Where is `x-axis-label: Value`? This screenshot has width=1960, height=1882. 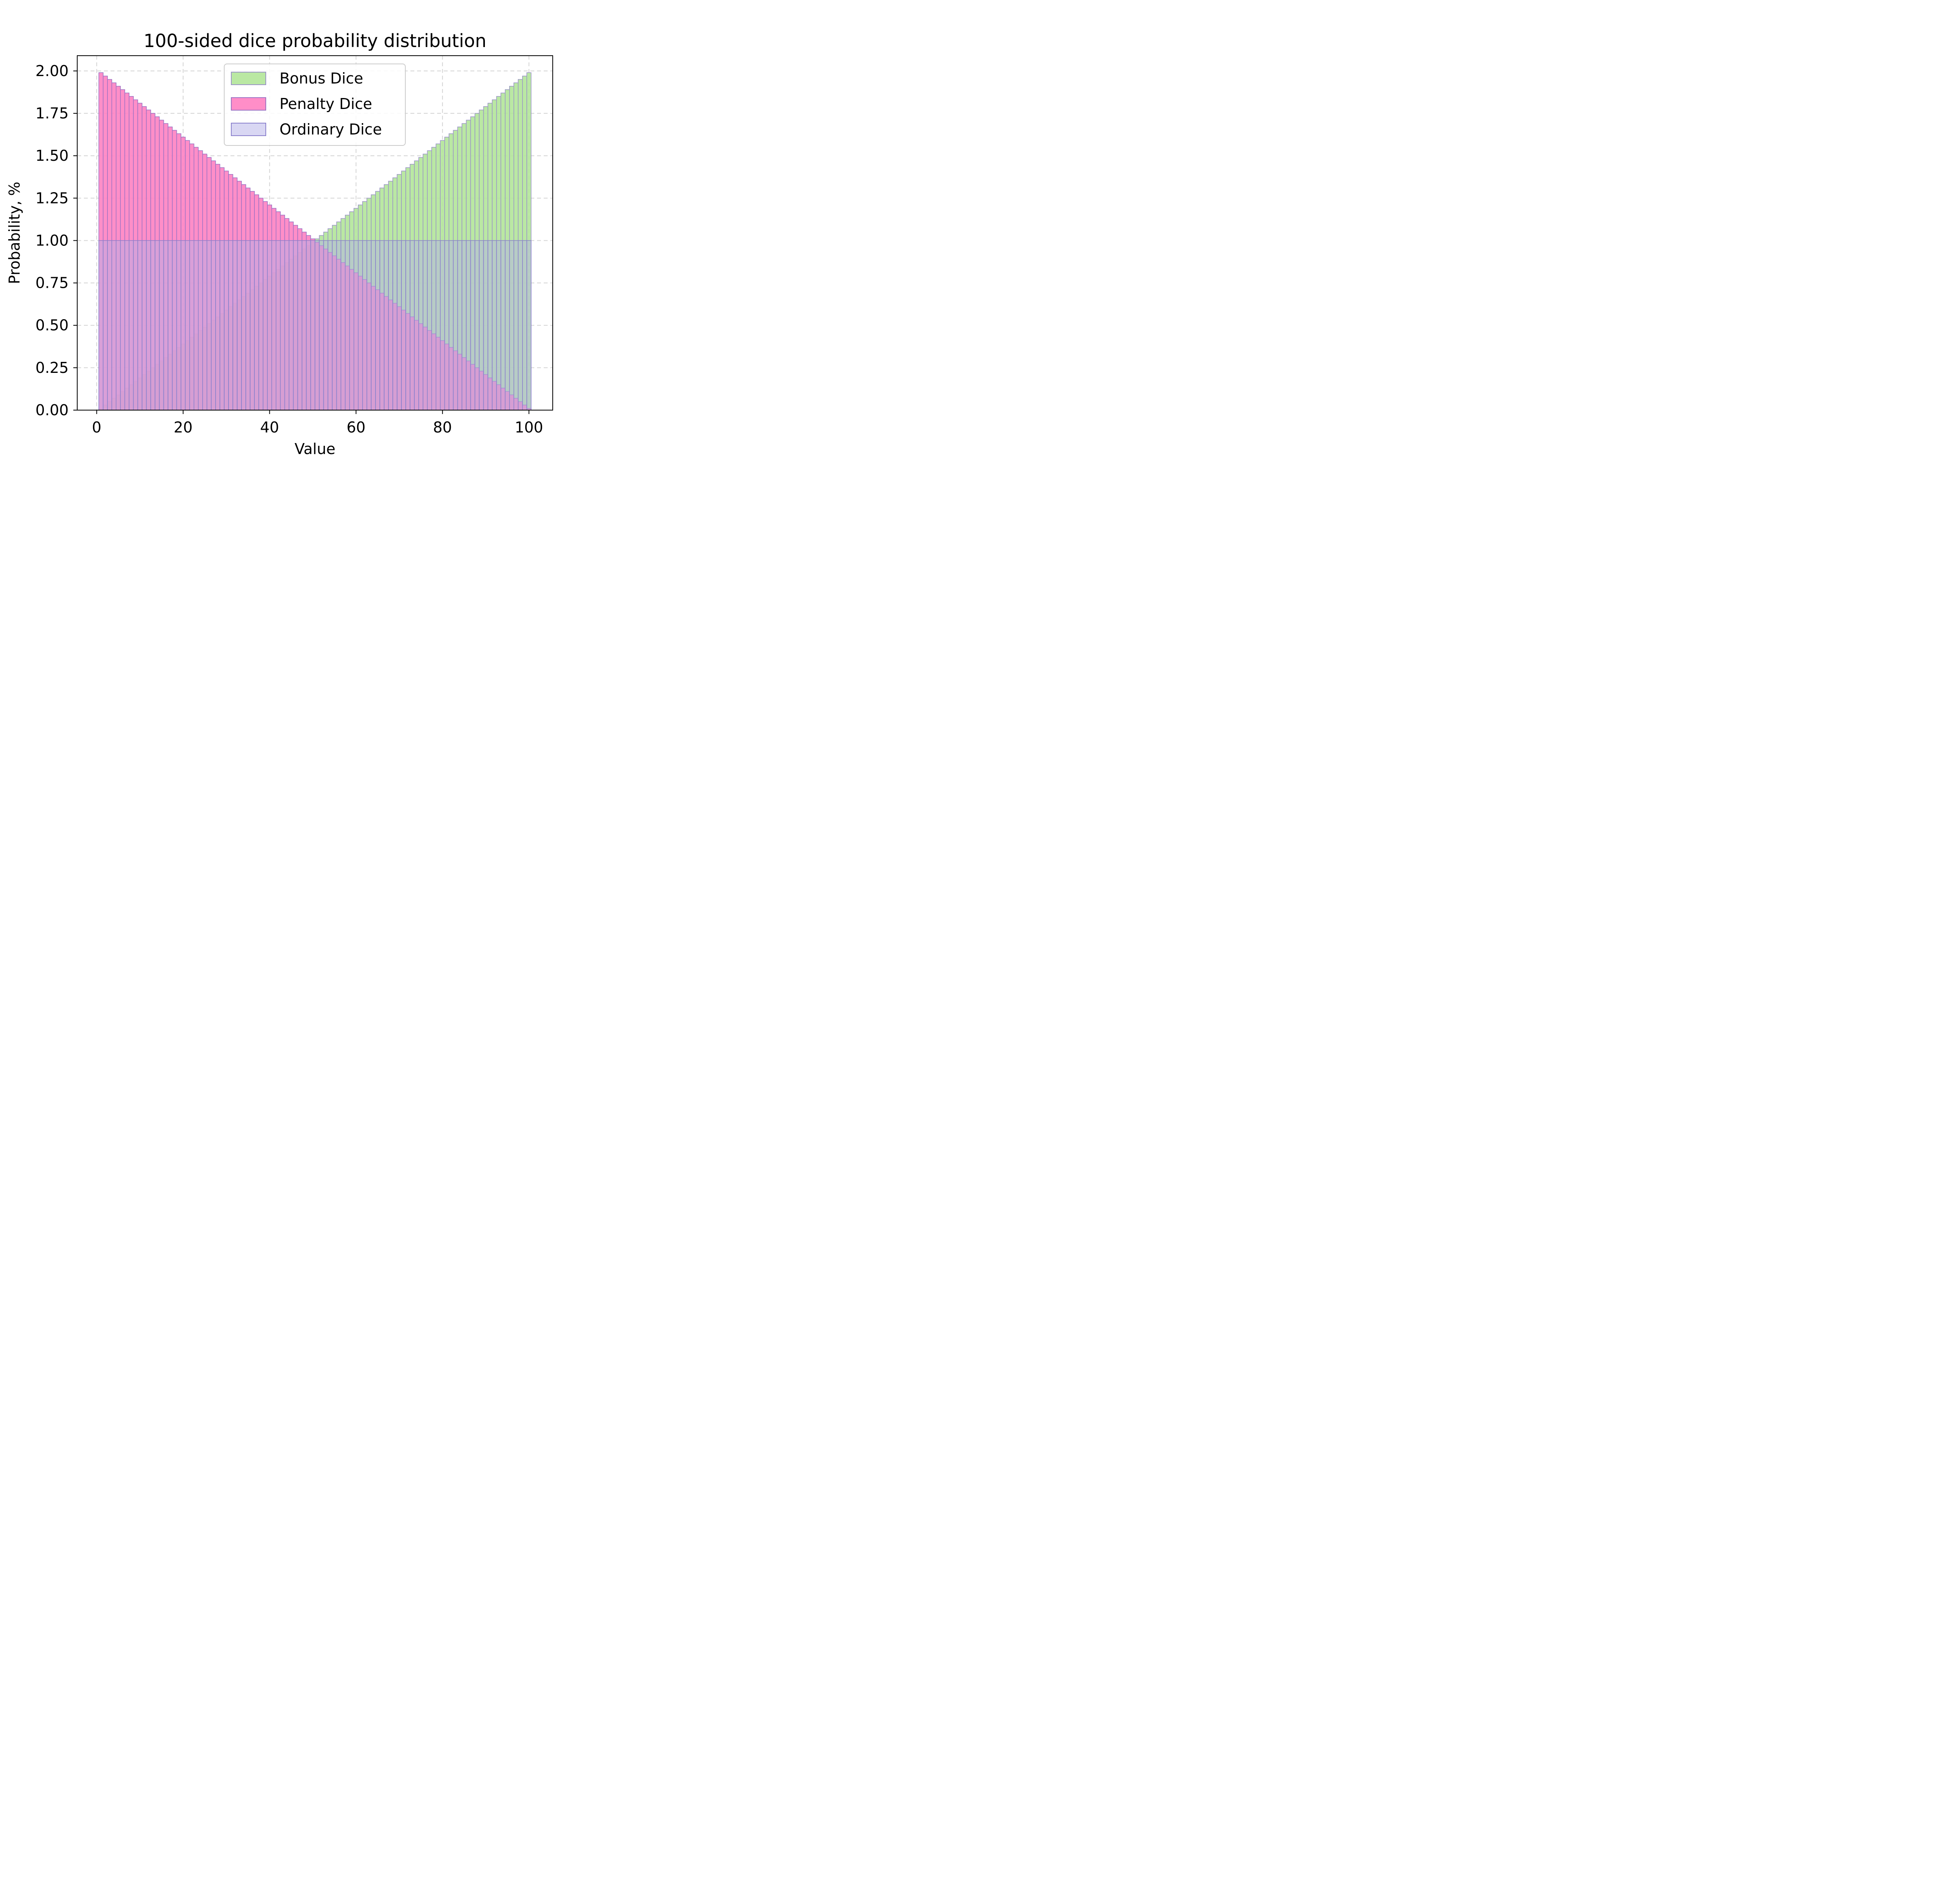 x-axis-label: Value is located at coordinates (314, 448).